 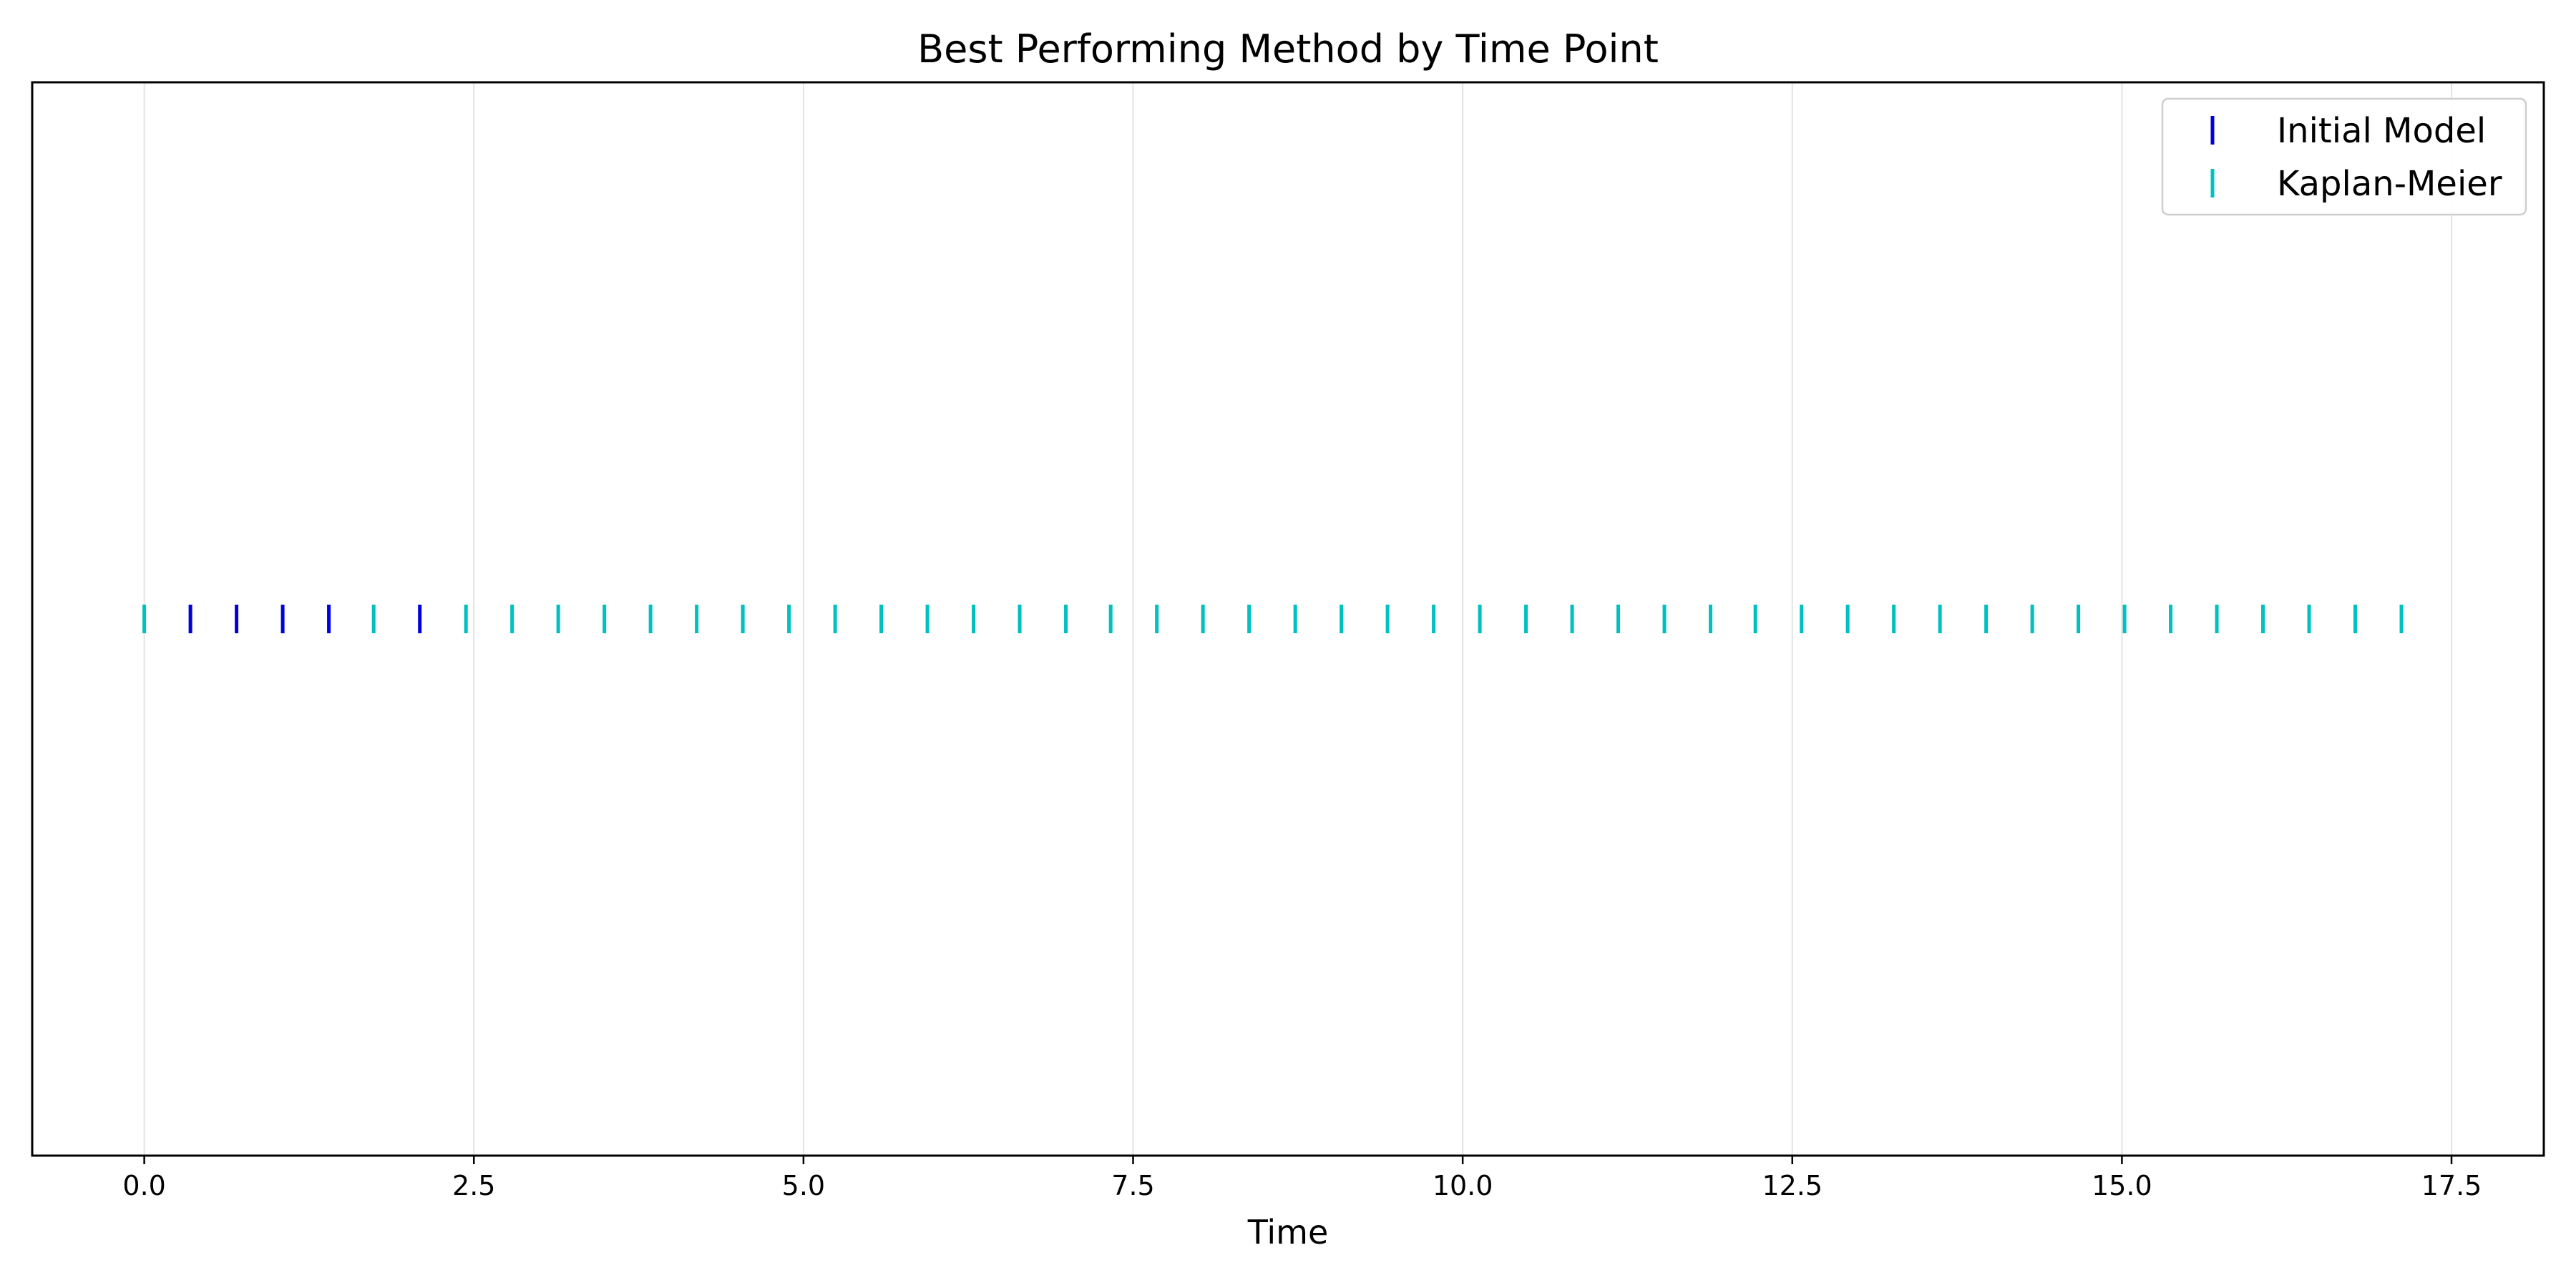 I want to click on legend-label: Kaplan-Meier, so click(x=2389, y=184).